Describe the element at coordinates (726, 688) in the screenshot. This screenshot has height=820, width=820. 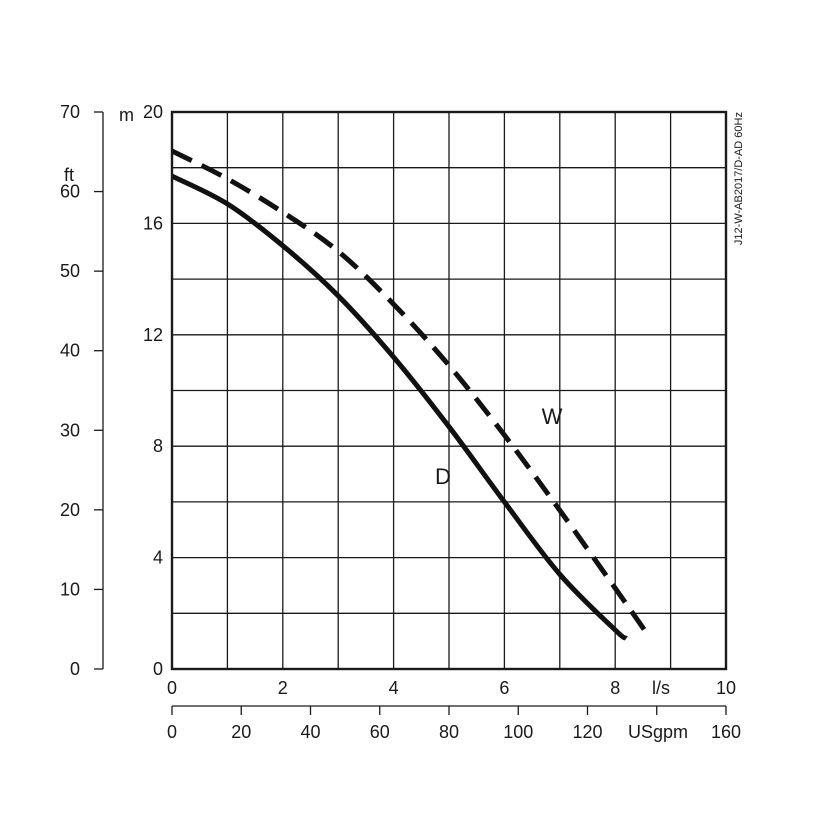
I see `x-primary-tick-label: 10` at that location.